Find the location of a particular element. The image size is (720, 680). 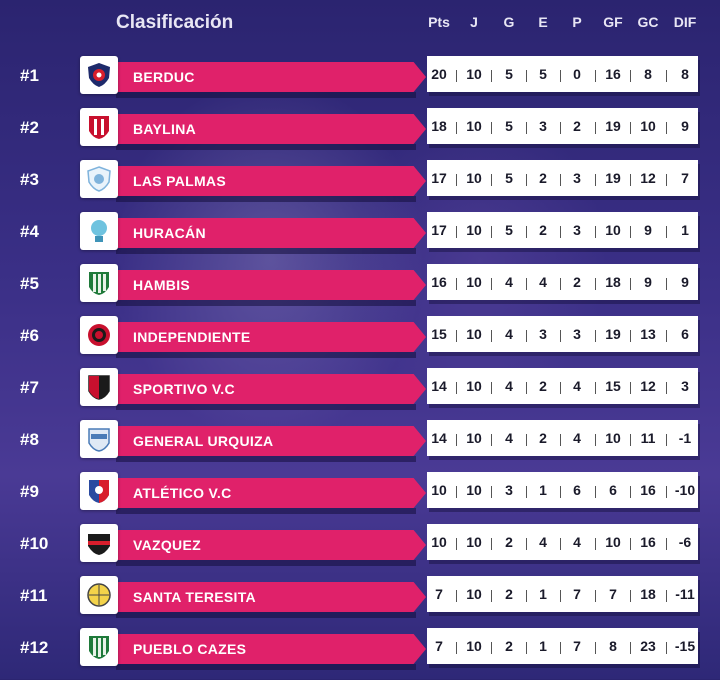

stat-dif: 3 is located at coordinates (685, 386).